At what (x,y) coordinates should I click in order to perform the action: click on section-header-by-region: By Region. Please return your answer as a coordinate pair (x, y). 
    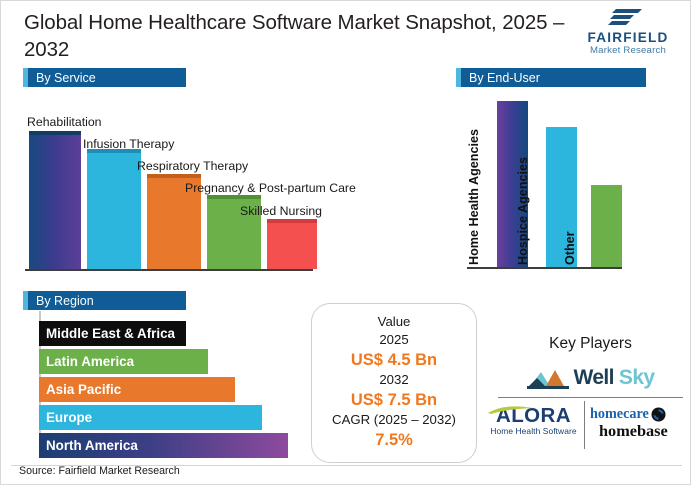
    Looking at the image, I should click on (104, 300).